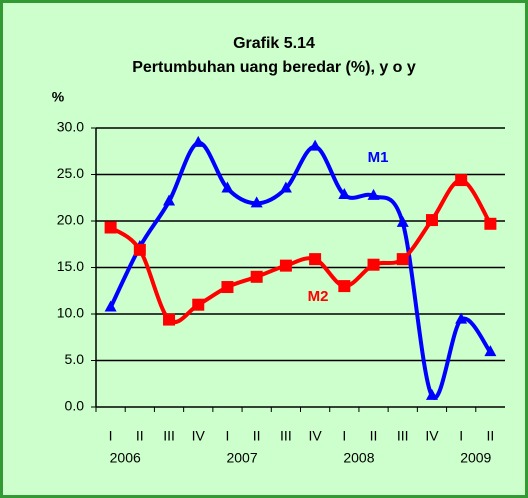  I want to click on y-tick-label: 15.0, so click(70, 266).